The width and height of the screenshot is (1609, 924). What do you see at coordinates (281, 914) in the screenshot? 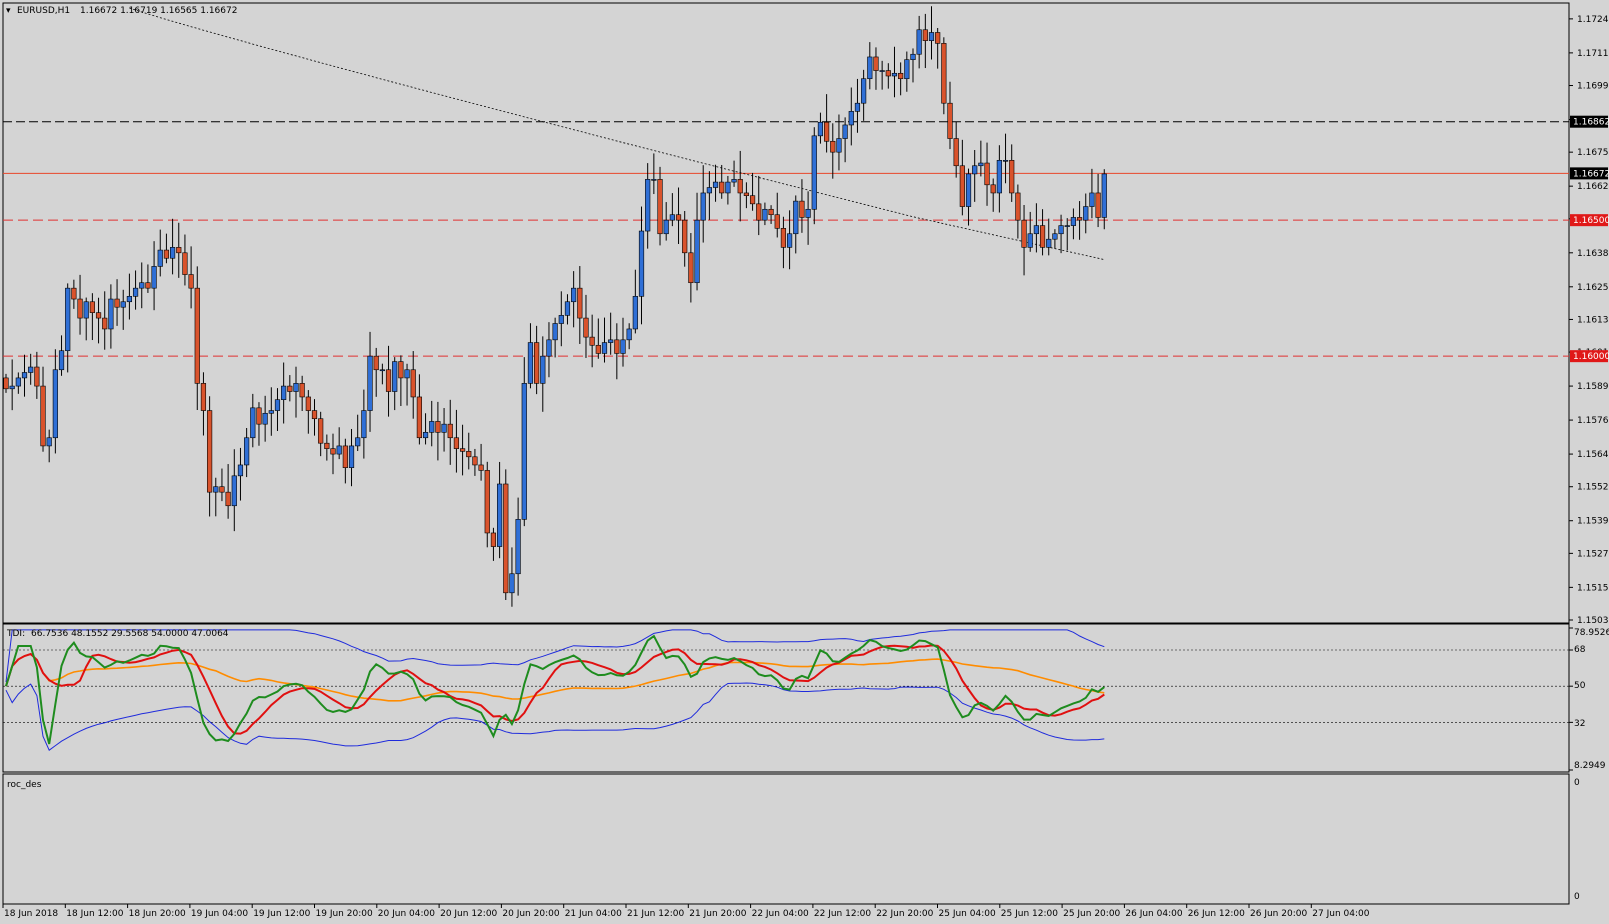
I see `time-label: 19 Jun 12:00` at bounding box center [281, 914].